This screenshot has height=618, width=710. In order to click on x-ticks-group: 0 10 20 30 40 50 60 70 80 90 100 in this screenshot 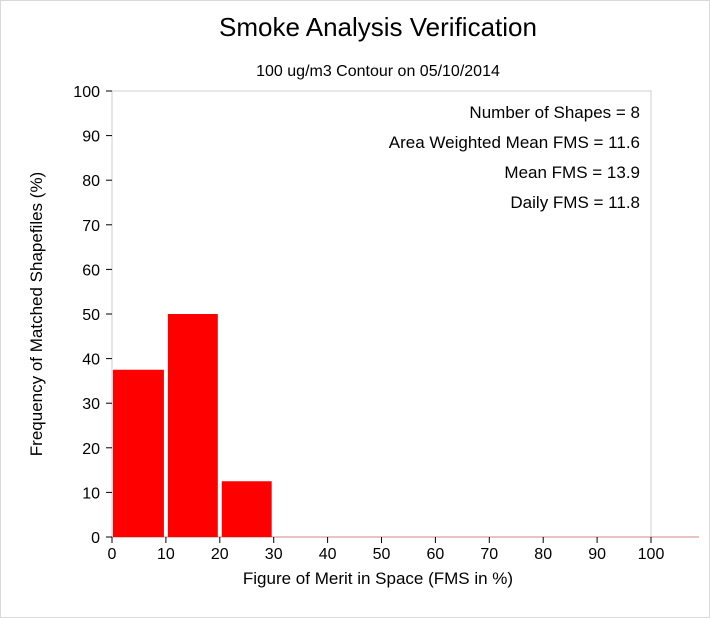, I will do `click(386, 550)`.